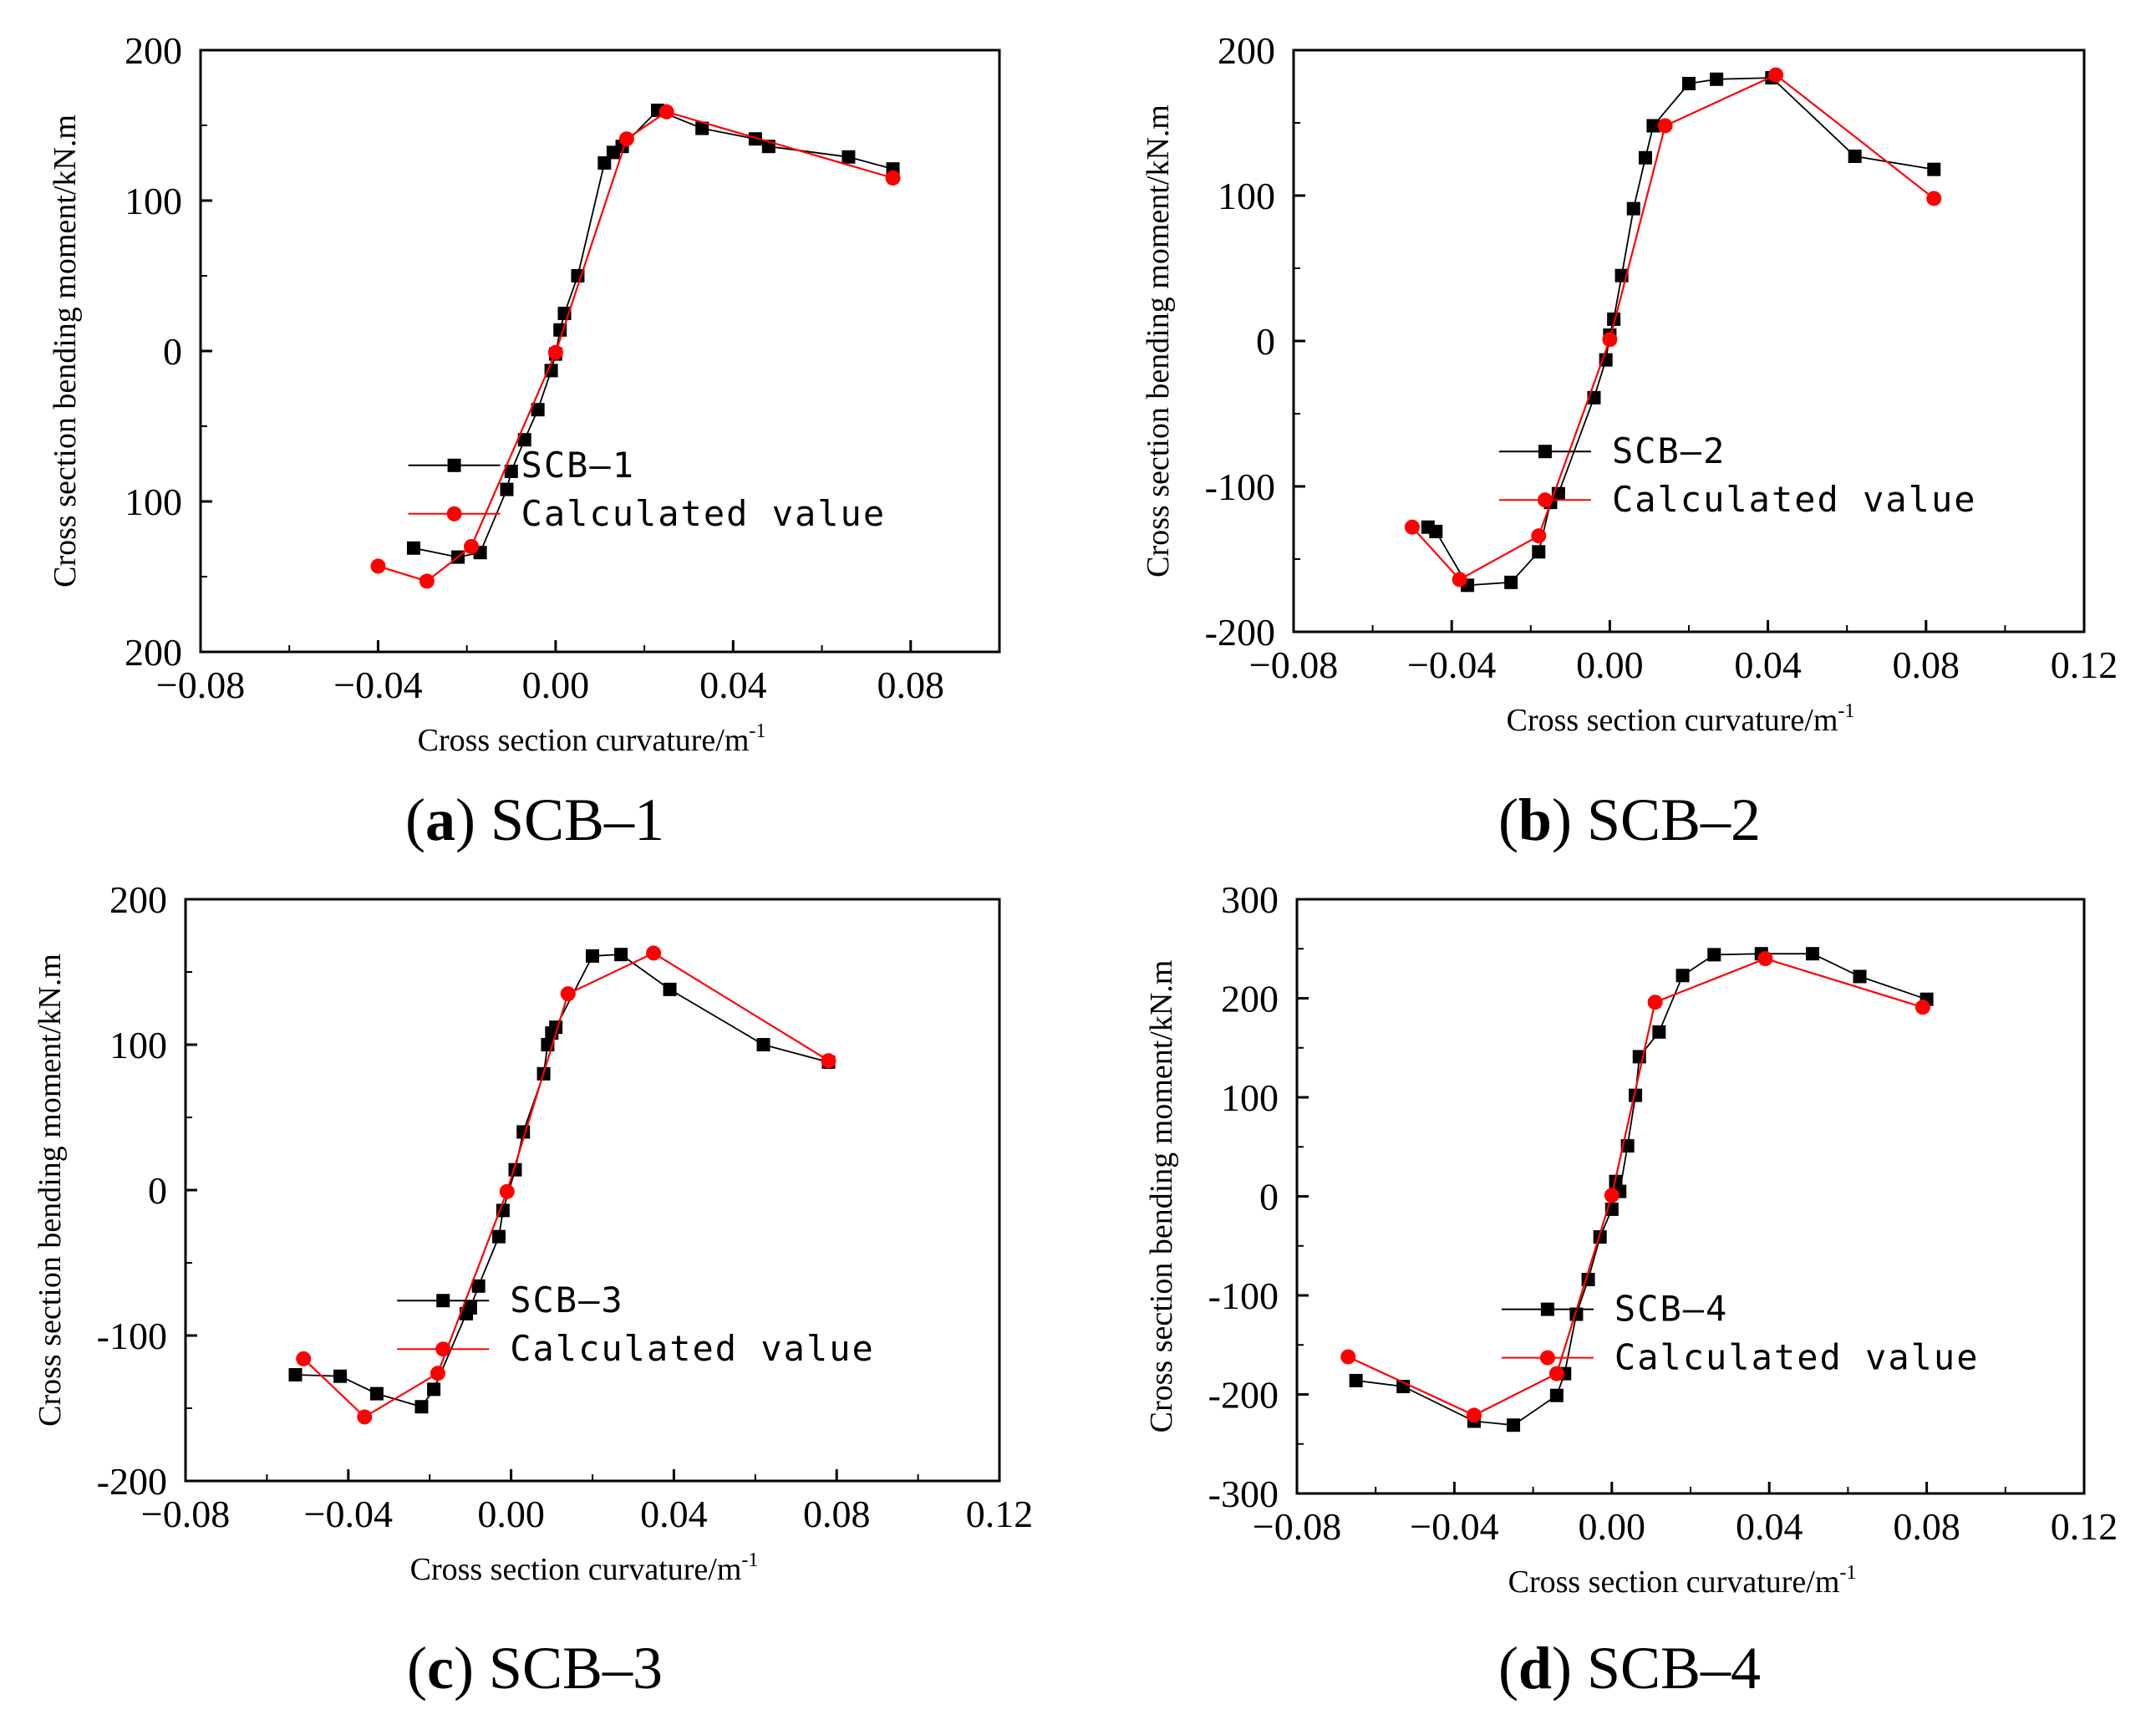 Image resolution: width=2156 pixels, height=1735 pixels. Describe the element at coordinates (441, 1668) in the screenshot. I see `caption-letter: c` at that location.